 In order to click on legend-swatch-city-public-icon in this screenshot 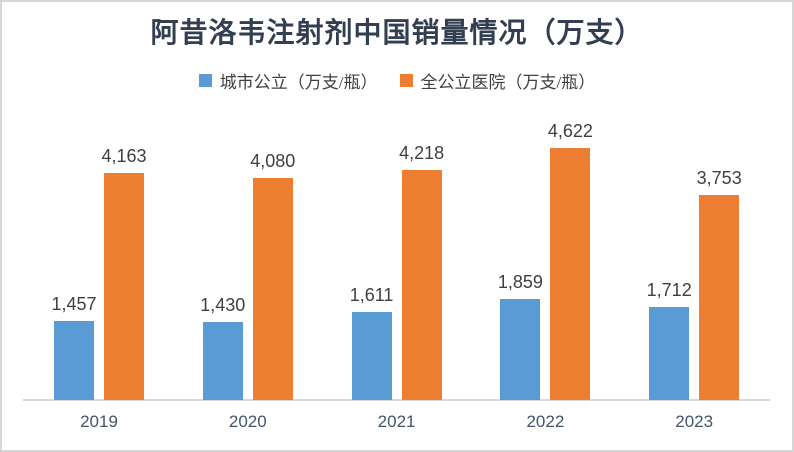, I will do `click(205, 80)`.